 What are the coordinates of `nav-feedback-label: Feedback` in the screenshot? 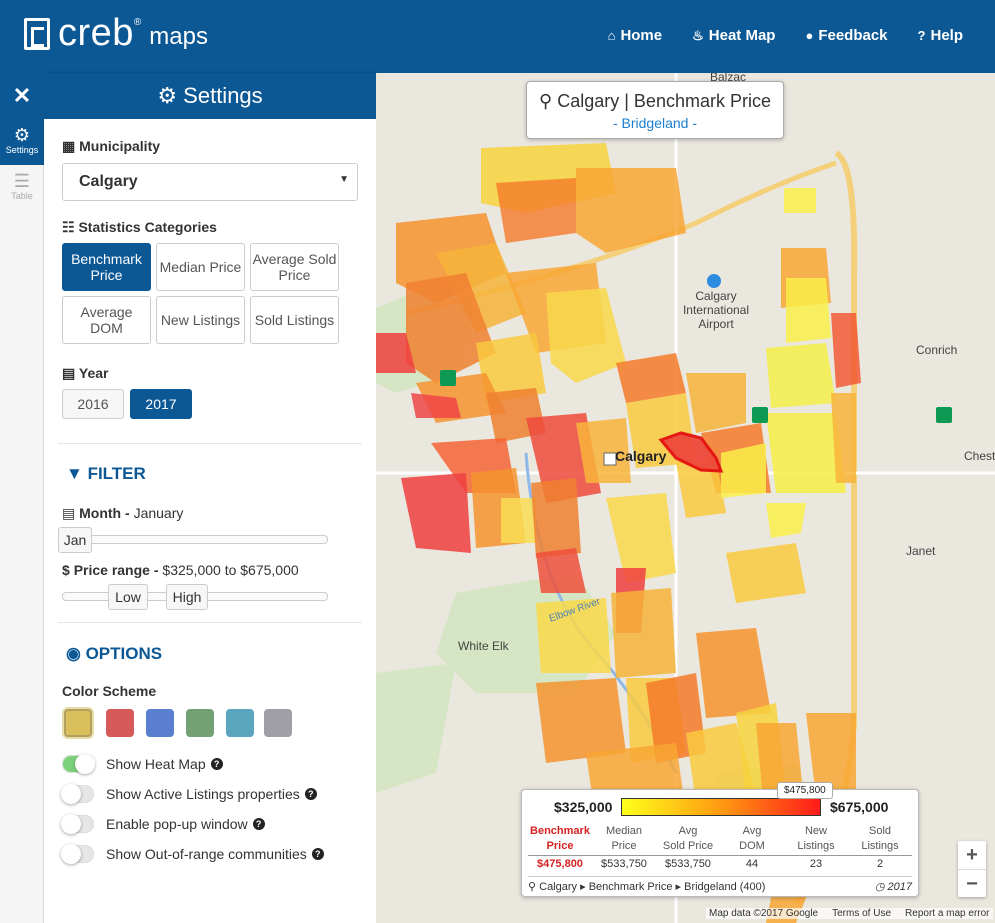 It's located at (853, 35).